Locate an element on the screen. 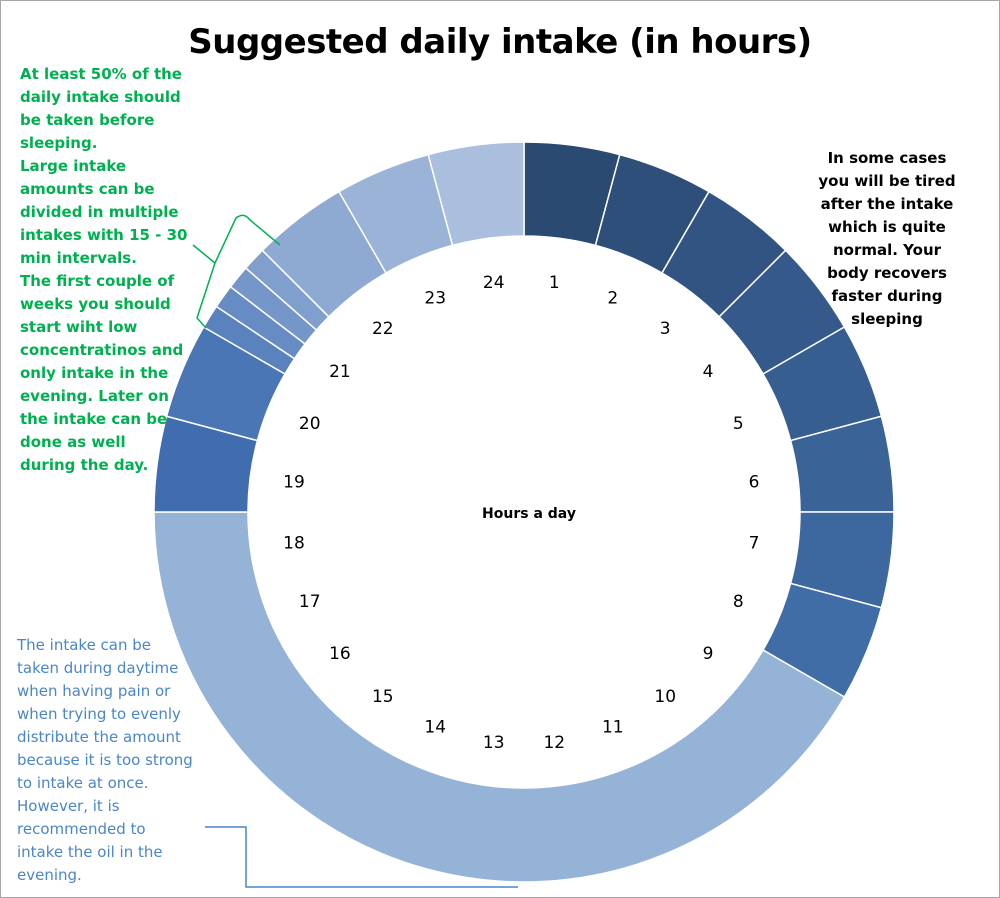 This screenshot has width=1000, height=898. hour-label-21: 21 is located at coordinates (340, 372).